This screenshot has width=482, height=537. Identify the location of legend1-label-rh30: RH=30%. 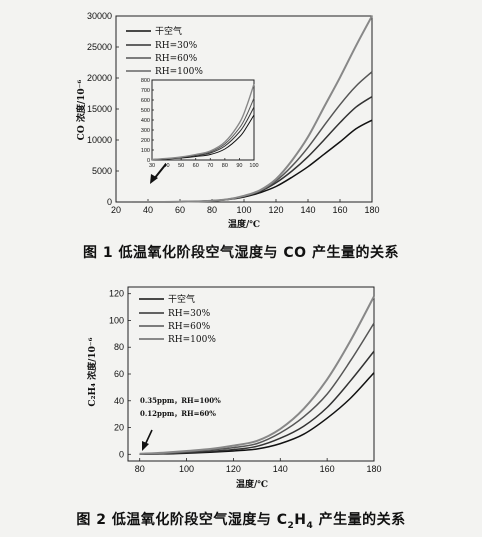
(176, 46).